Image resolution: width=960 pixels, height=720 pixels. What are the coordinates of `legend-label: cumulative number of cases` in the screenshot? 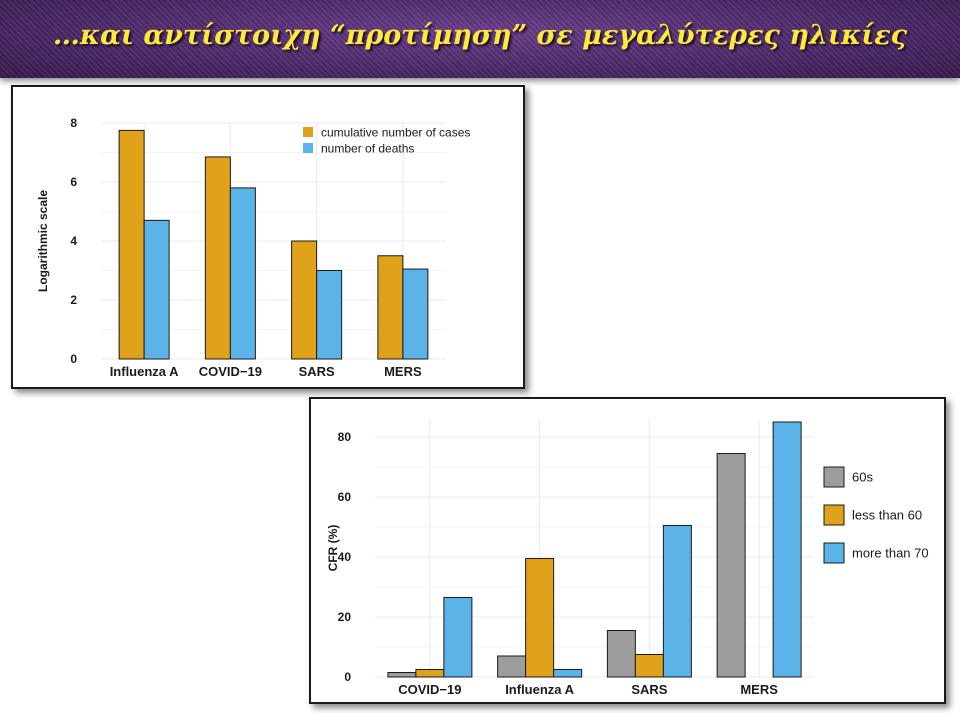 It's located at (395, 133).